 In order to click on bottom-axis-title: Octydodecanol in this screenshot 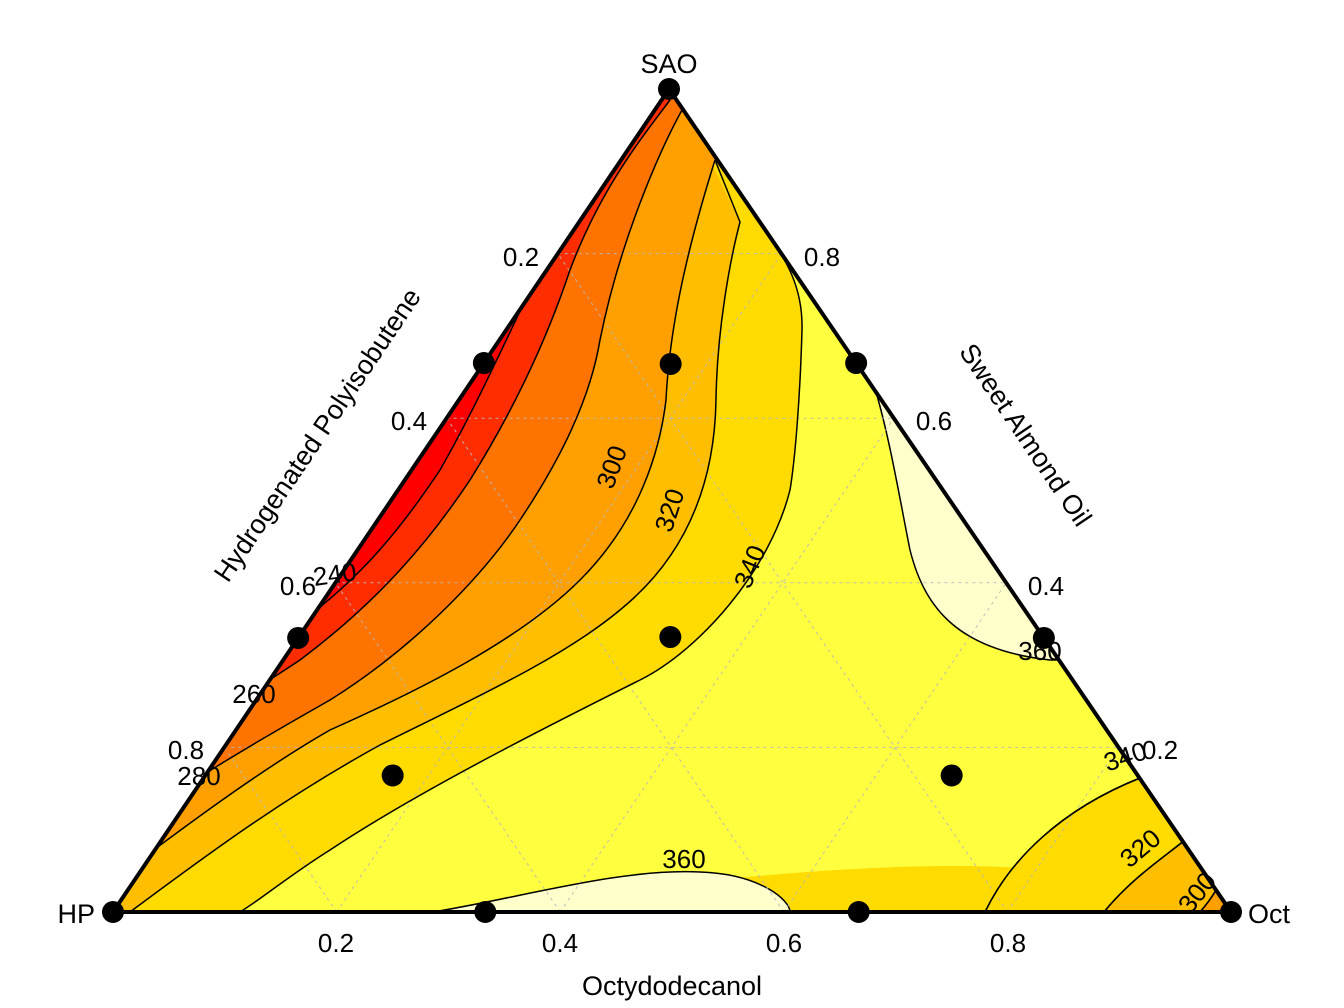, I will do `click(672, 986)`.